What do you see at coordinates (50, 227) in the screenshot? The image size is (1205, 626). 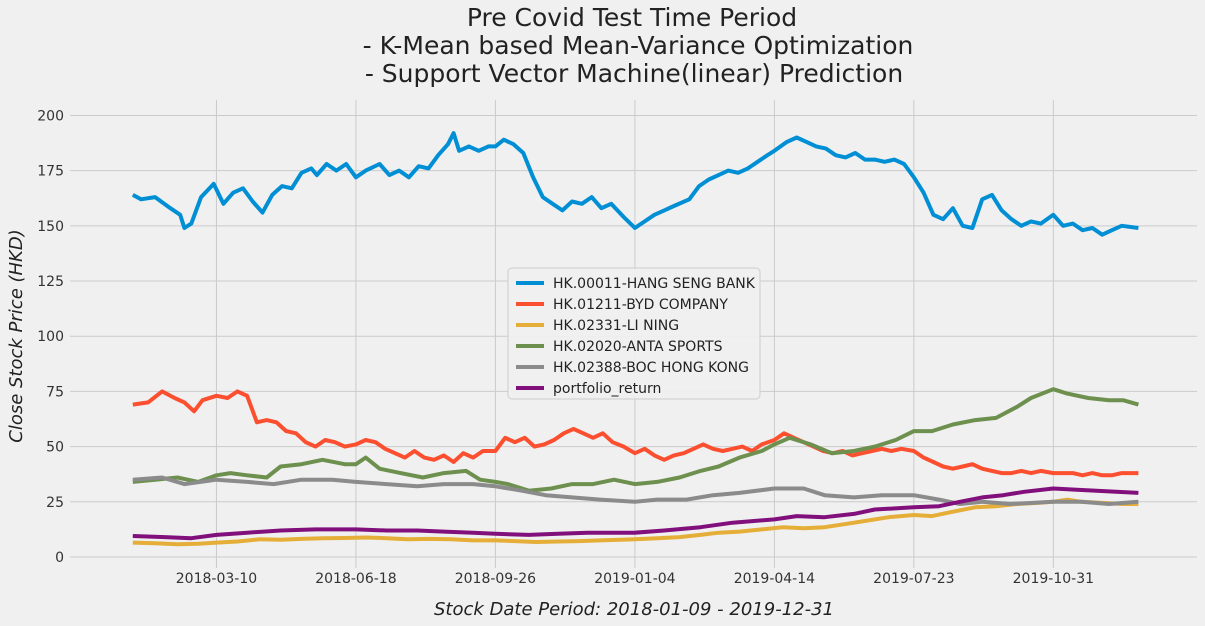 I see `y-tick-label: 150` at bounding box center [50, 227].